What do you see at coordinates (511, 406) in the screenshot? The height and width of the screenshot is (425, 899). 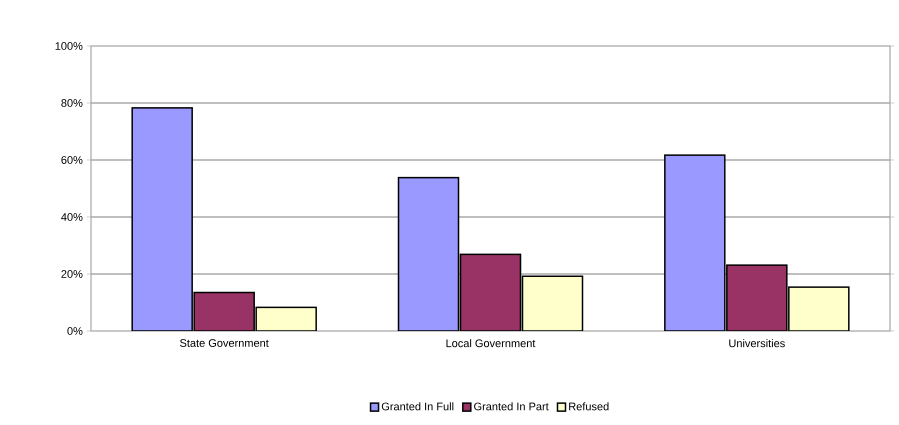 I see `legend-label: Granted In Part` at bounding box center [511, 406].